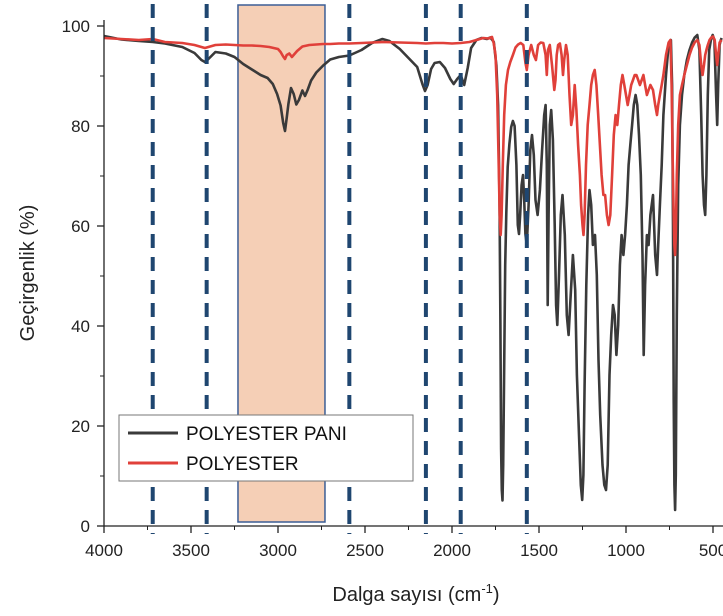 The width and height of the screenshot is (723, 616). I want to click on x-tick-label: 1500, so click(539, 550).